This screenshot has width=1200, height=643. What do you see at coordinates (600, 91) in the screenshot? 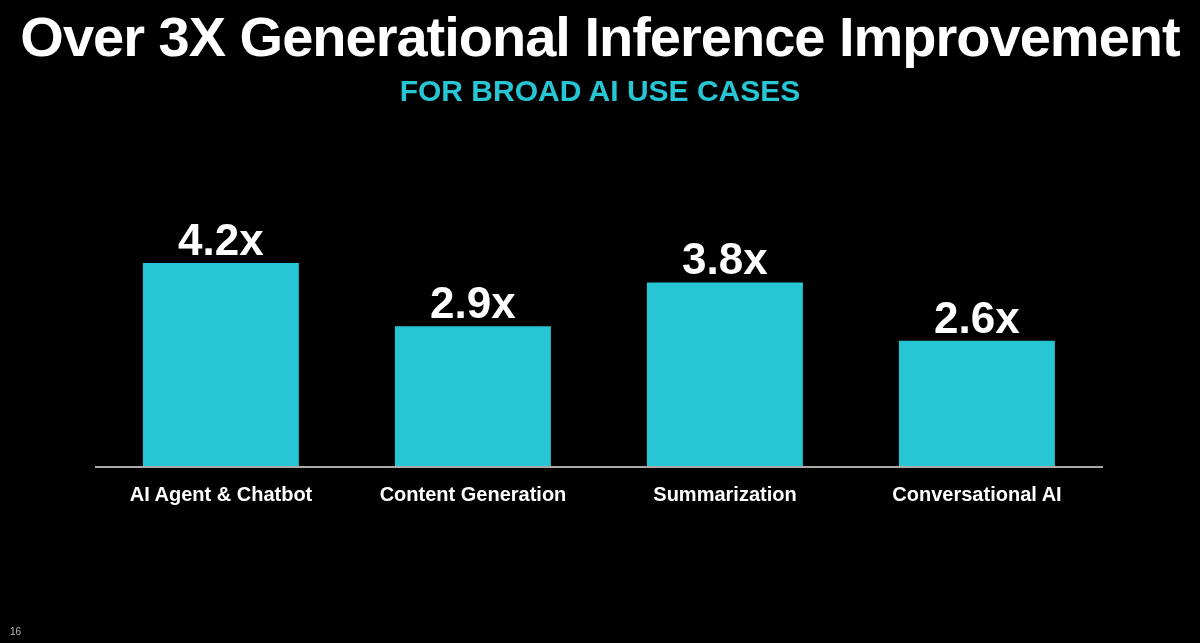
I see `chart-subtitle: FOR BROAD AI USE CASES` at bounding box center [600, 91].